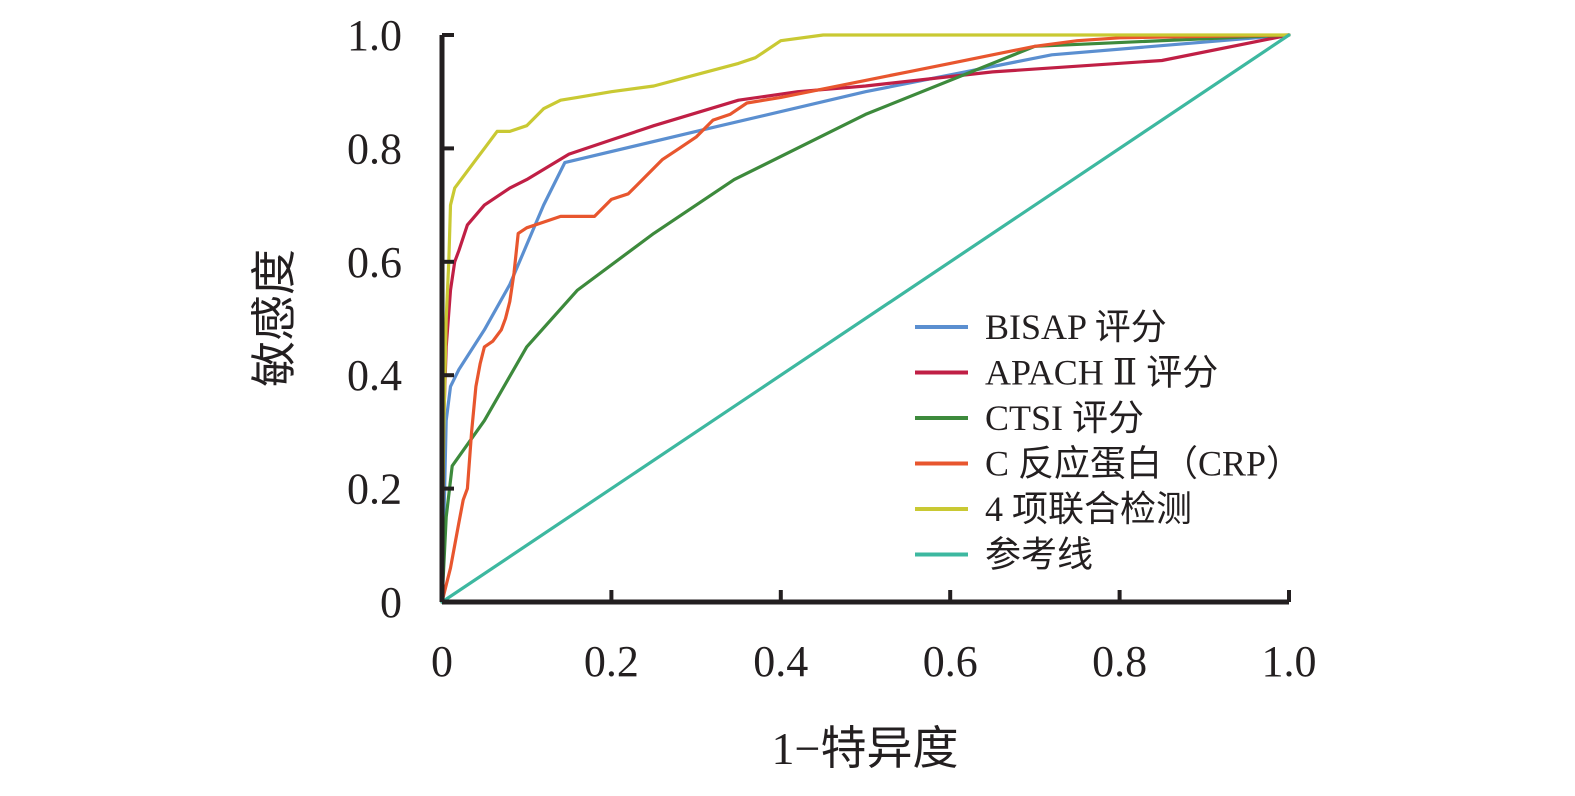  What do you see at coordinates (1076, 327) in the screenshot?
I see `legend-label: BISAP 评分` at bounding box center [1076, 327].